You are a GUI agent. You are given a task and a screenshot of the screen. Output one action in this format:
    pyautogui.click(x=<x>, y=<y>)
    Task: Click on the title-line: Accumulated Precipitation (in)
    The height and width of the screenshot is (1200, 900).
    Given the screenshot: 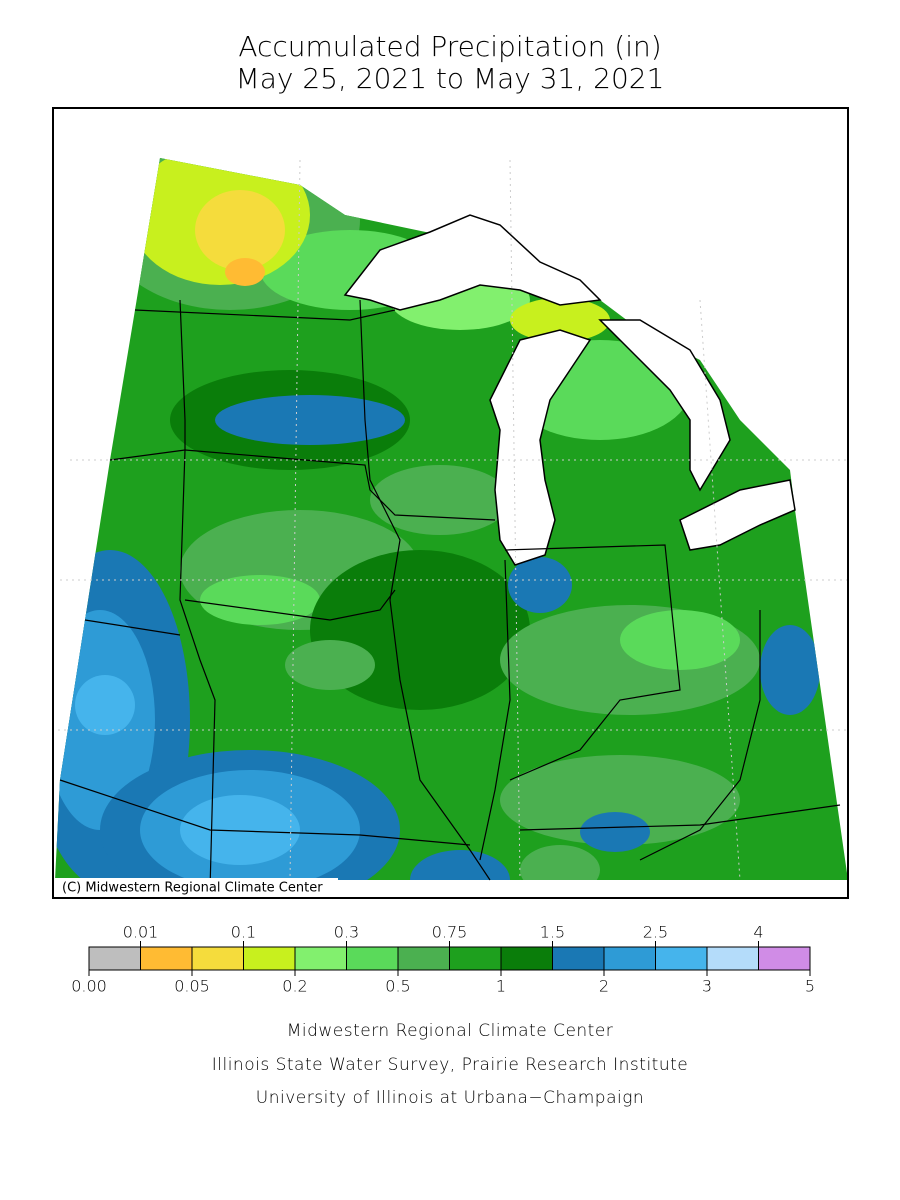 What is the action you would take?
    pyautogui.click(x=449, y=46)
    